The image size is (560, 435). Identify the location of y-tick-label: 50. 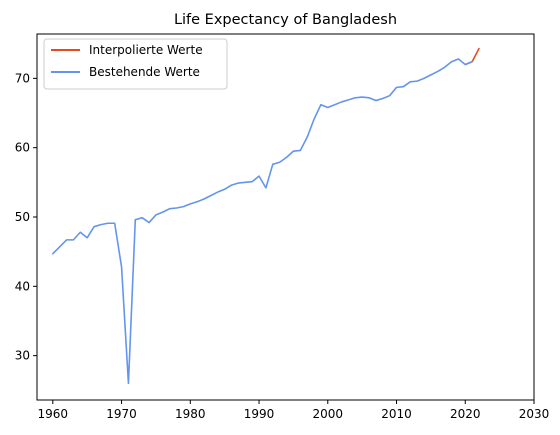
(22, 217).